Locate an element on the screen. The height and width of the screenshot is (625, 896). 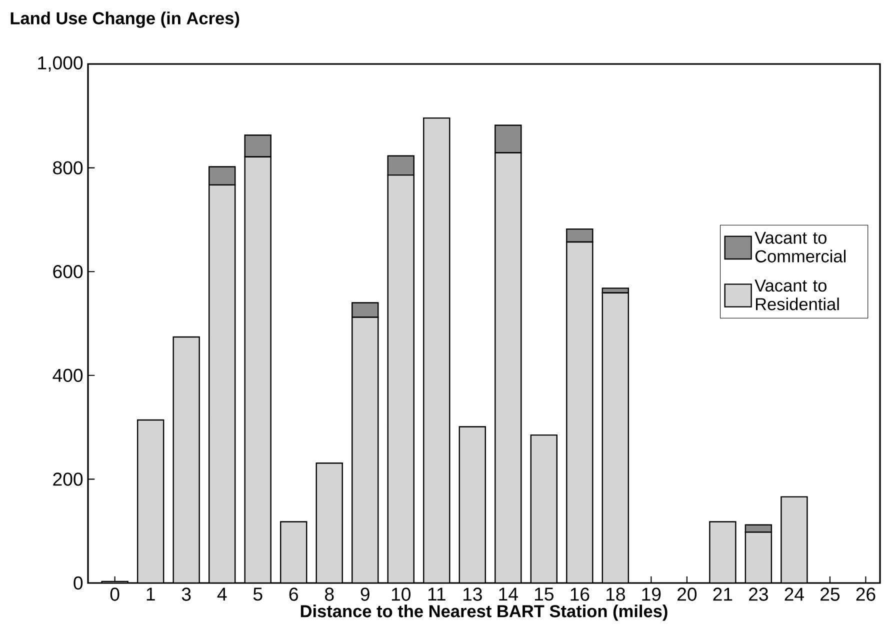
x-tick-label: 8 is located at coordinates (329, 594).